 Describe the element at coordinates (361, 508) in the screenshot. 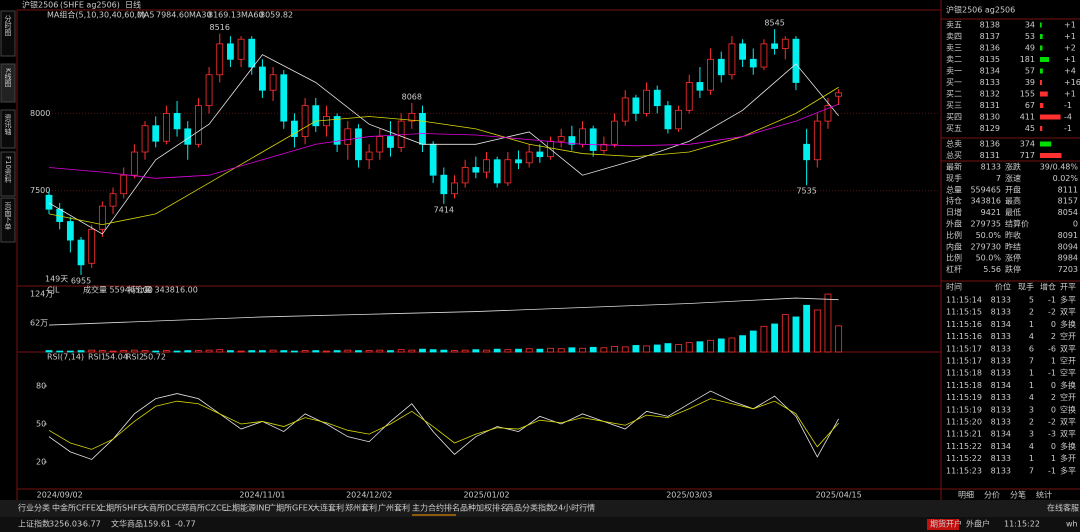

I see `bottom-tab: 郑州套利` at that location.